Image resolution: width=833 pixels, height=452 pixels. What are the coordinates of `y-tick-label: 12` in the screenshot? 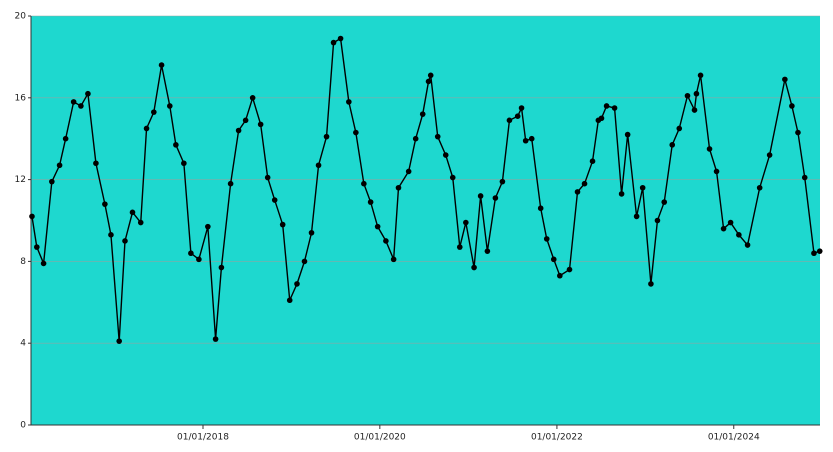 It's located at (20, 180).